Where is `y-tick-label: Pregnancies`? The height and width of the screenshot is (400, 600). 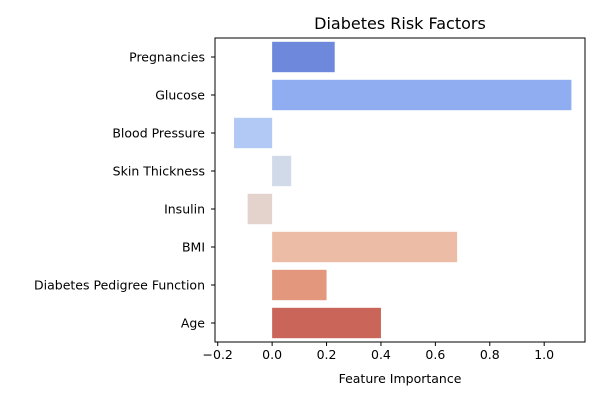
y-tick-label: Pregnancies is located at coordinates (167, 57).